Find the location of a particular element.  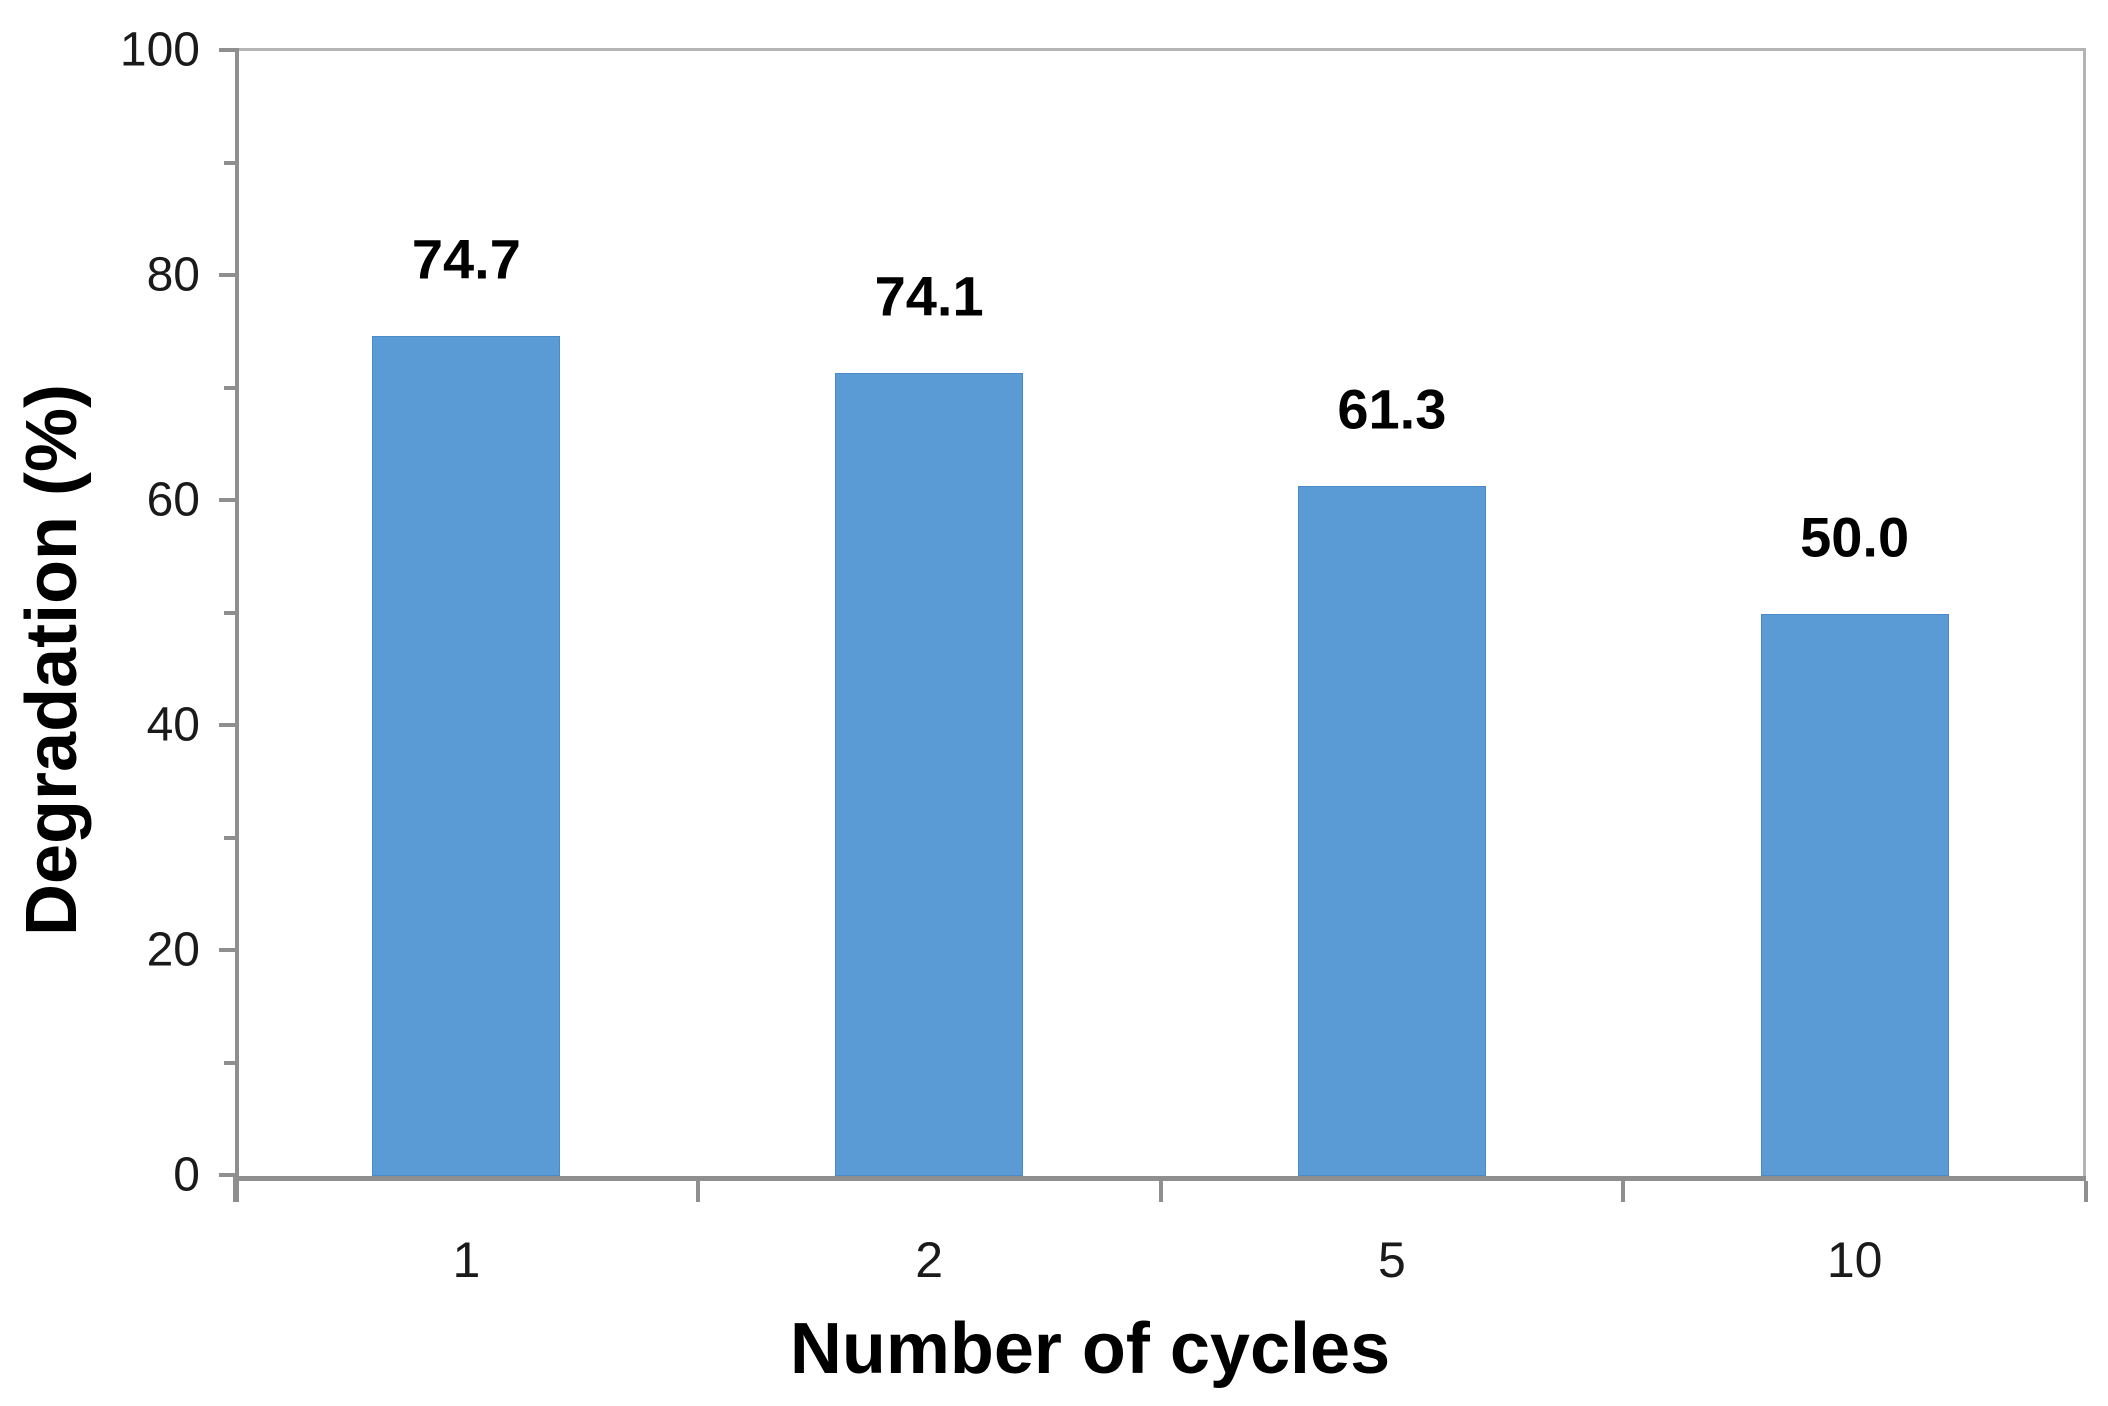

x-axis-line is located at coordinates (1159, 1178).